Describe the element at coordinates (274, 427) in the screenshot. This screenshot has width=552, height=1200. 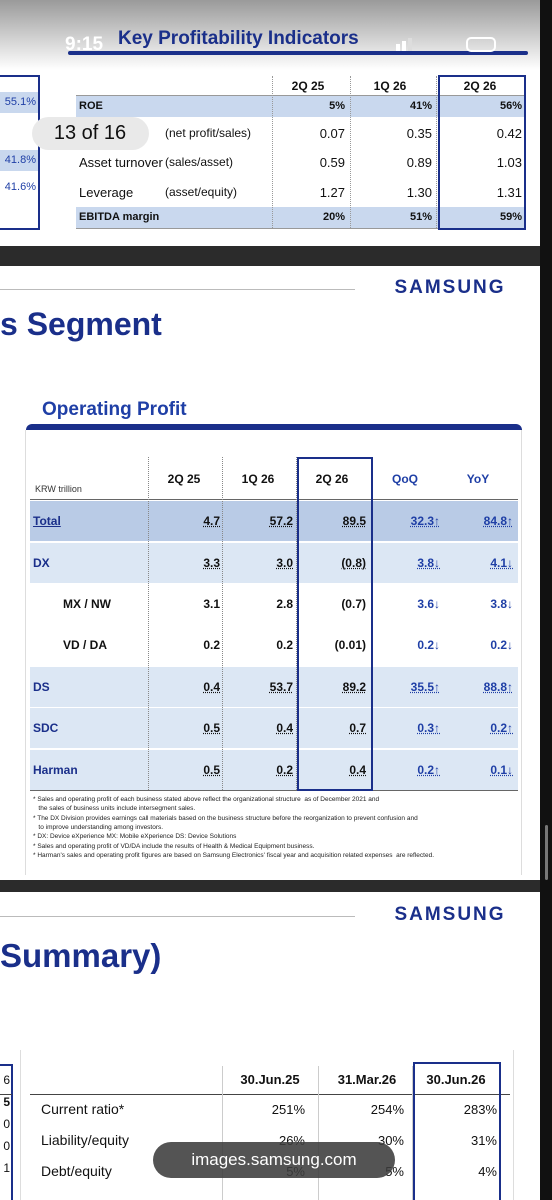
I see `section-bar` at that location.